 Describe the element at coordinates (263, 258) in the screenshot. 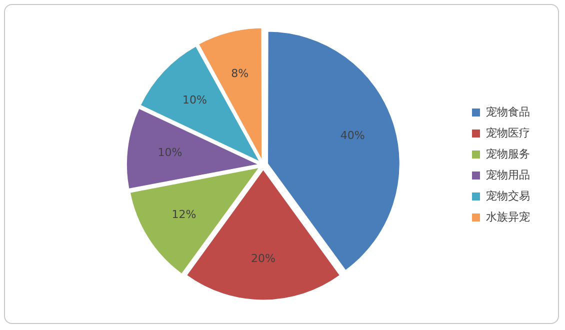

I see `data-label: 20%` at that location.